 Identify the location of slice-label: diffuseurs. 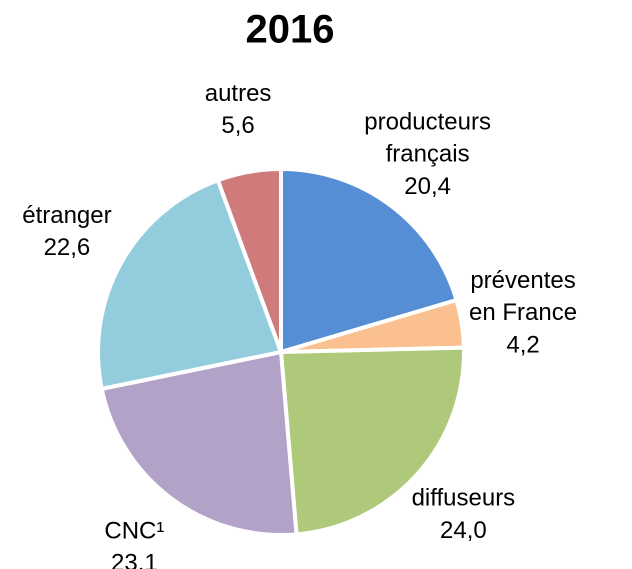
(464, 498).